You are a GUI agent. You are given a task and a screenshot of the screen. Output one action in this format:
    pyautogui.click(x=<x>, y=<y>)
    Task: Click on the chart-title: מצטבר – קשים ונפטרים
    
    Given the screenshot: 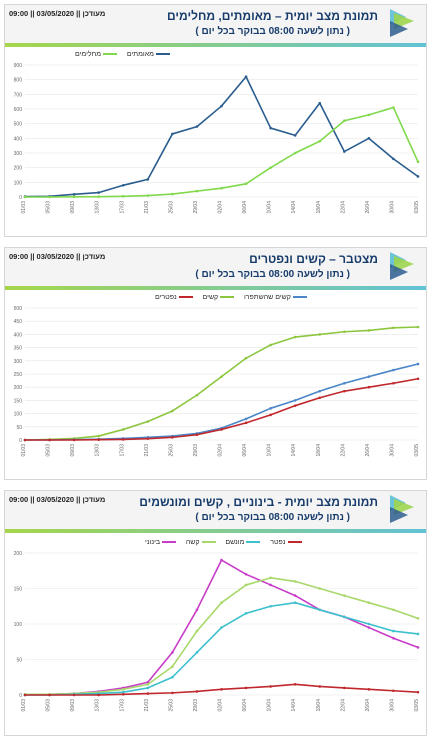 What is the action you would take?
    pyautogui.click(x=313, y=259)
    